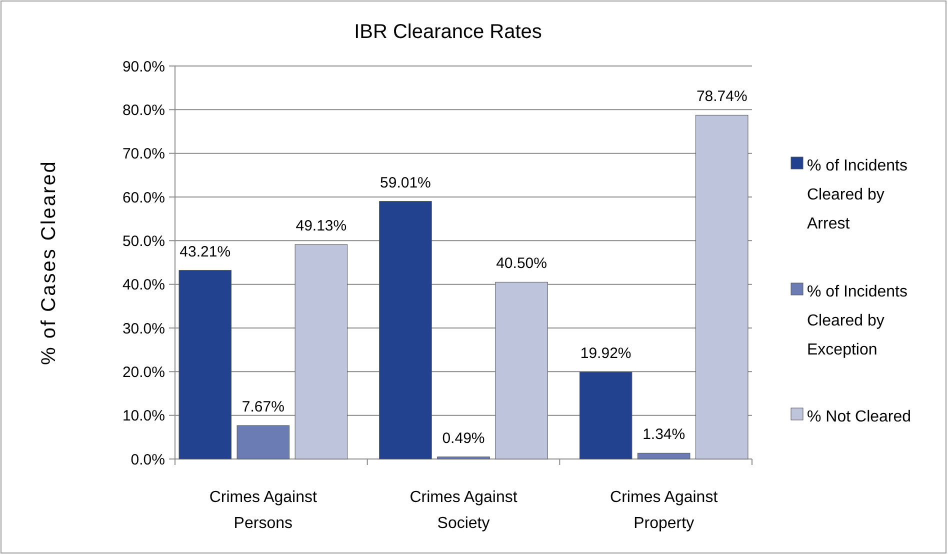 This screenshot has height=554, width=948. I want to click on data-label: 43.21%, so click(205, 251).